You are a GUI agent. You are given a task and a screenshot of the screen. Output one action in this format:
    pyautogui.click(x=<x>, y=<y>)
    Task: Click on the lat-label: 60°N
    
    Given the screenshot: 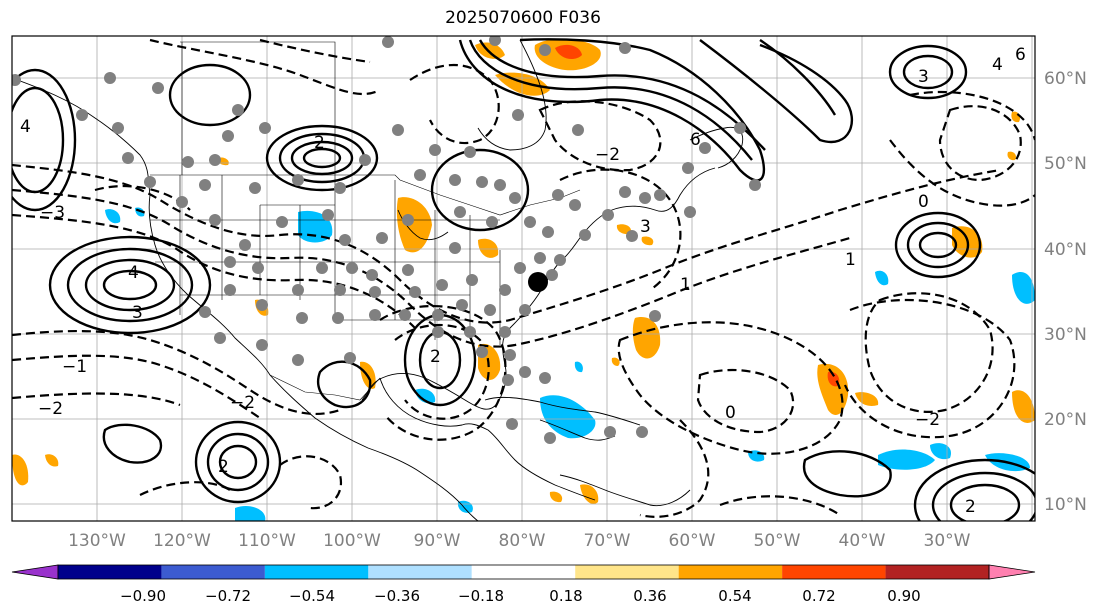 What is the action you would take?
    pyautogui.click(x=1065, y=79)
    